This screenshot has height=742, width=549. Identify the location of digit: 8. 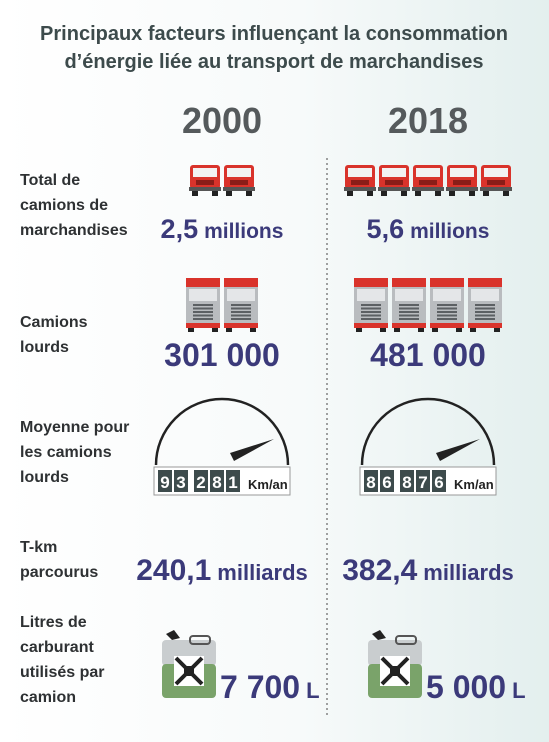
(370, 482).